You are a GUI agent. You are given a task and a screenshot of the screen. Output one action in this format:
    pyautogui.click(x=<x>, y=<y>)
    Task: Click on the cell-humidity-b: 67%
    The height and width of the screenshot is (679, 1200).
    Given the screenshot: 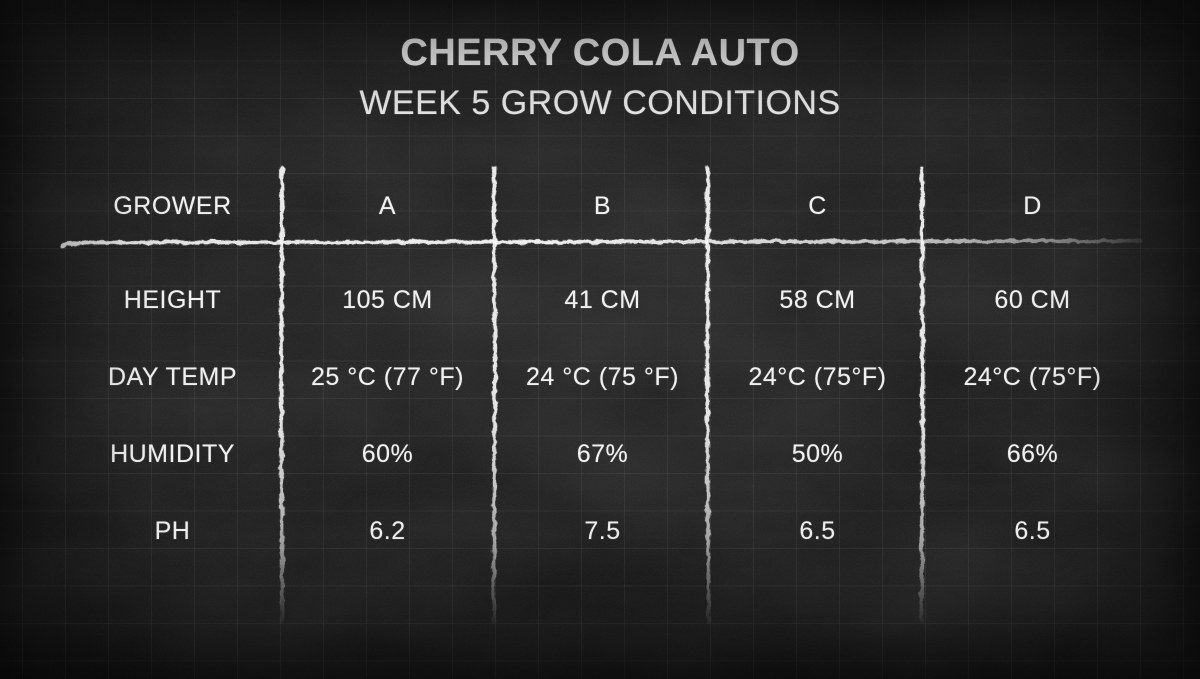 What is the action you would take?
    pyautogui.click(x=602, y=454)
    